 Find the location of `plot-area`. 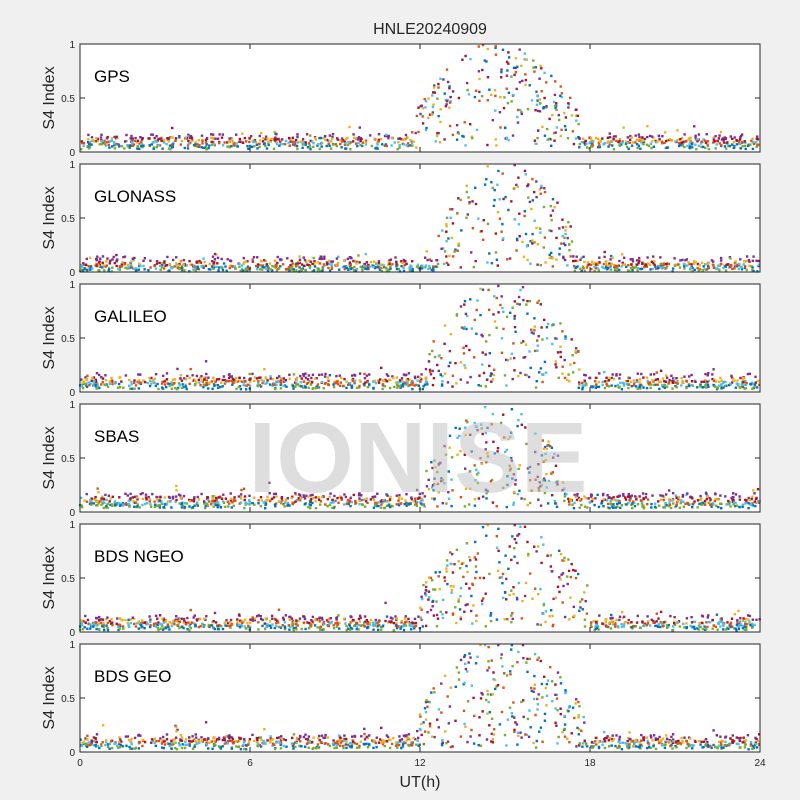

plot-area is located at coordinates (420, 338).